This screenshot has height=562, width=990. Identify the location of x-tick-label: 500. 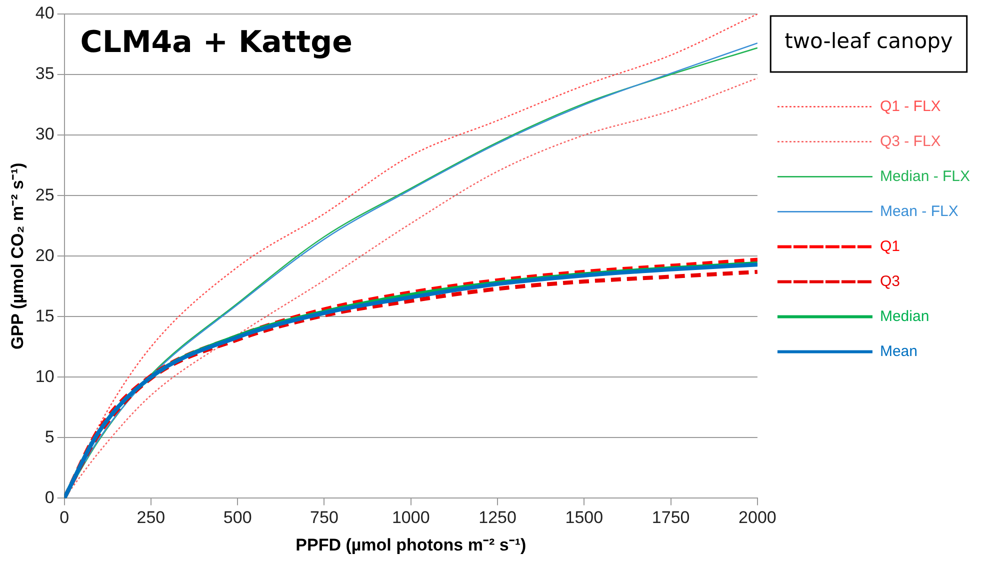
(237, 518).